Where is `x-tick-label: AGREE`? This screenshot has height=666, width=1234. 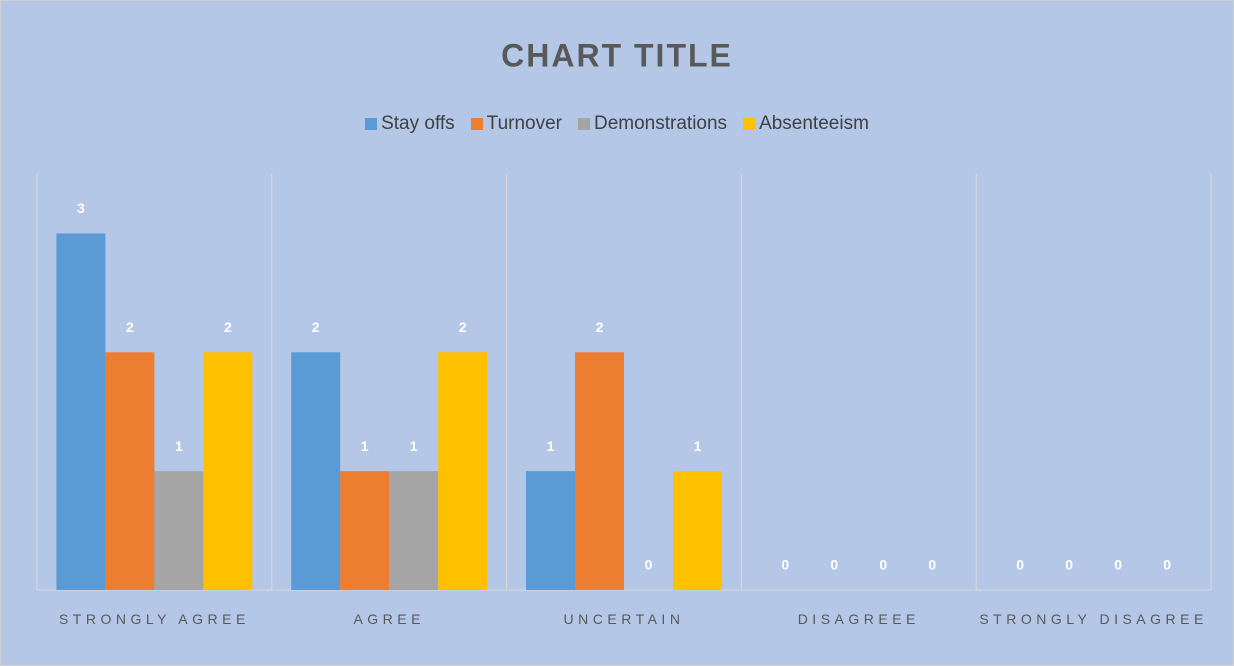
x-tick-label: AGREE is located at coordinates (389, 619).